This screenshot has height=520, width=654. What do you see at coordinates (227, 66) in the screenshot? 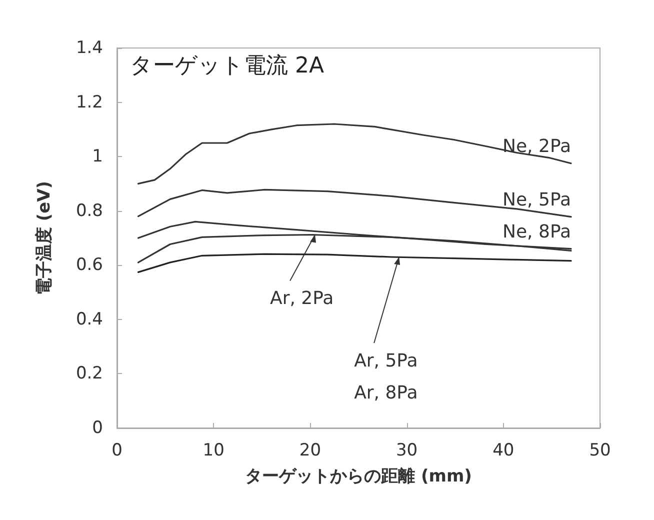
I see `chart-title: ターゲット電流 2A` at bounding box center [227, 66].